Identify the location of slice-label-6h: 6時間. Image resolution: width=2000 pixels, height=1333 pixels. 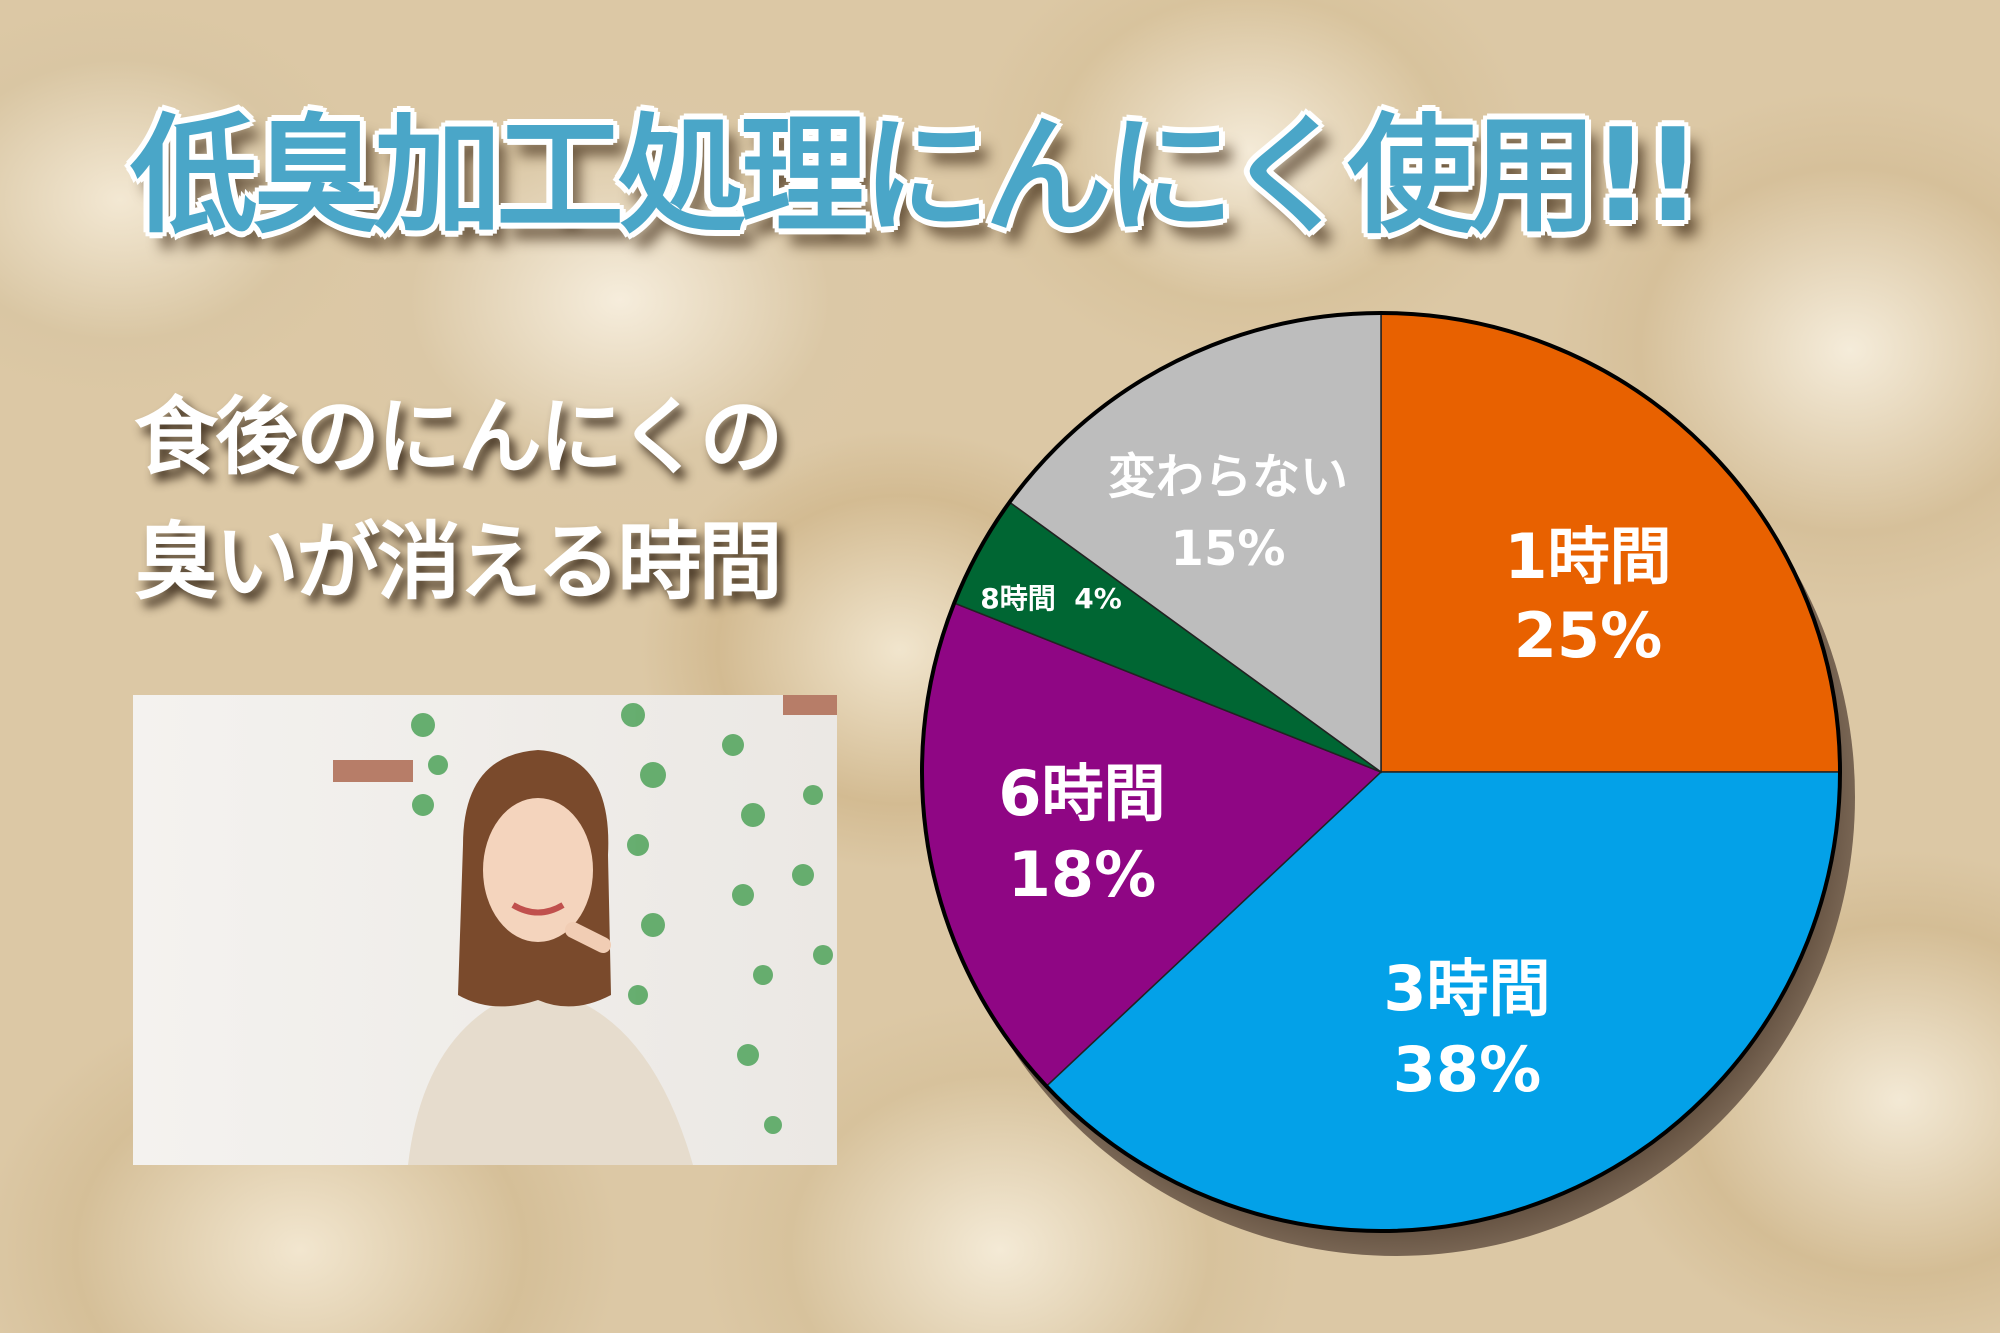
(1081, 793).